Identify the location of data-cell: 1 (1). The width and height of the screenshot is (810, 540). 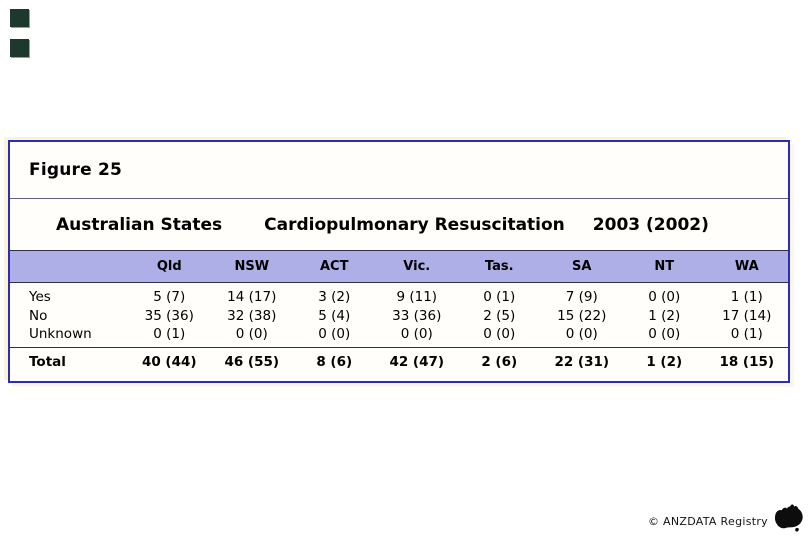
(746, 297).